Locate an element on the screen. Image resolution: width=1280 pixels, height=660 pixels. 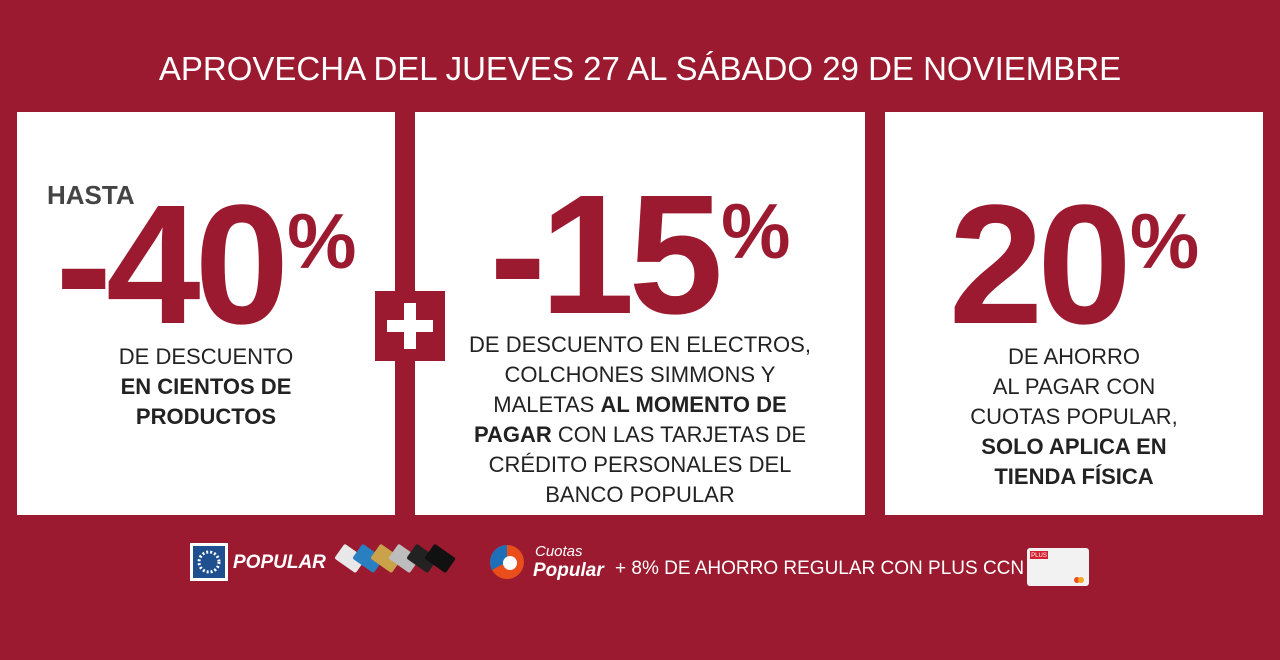
text-line: AL PAGAR CON is located at coordinates (1074, 387).